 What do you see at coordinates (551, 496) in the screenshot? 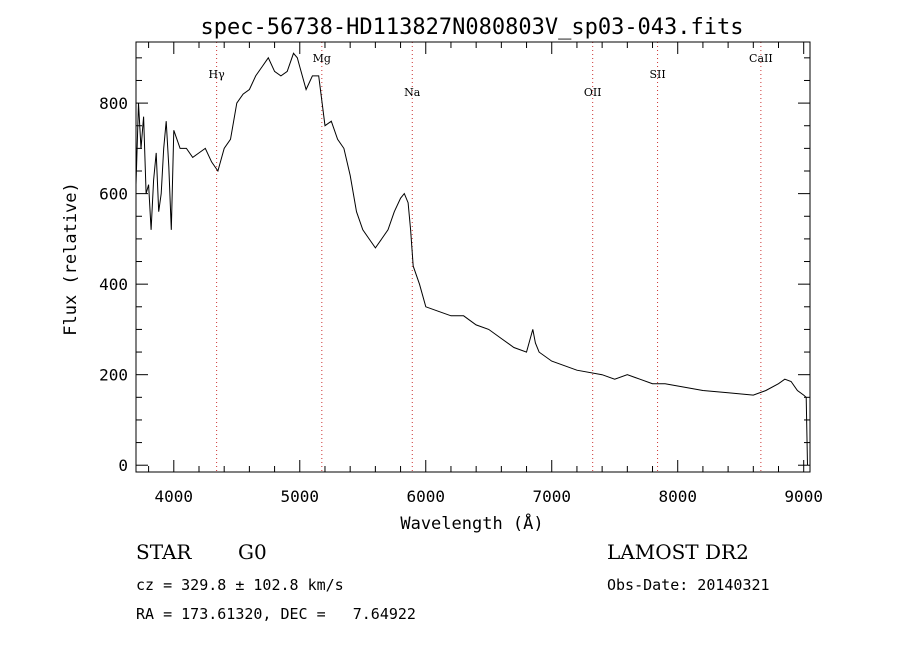
I see `x-tick-label: 7000` at bounding box center [551, 496].